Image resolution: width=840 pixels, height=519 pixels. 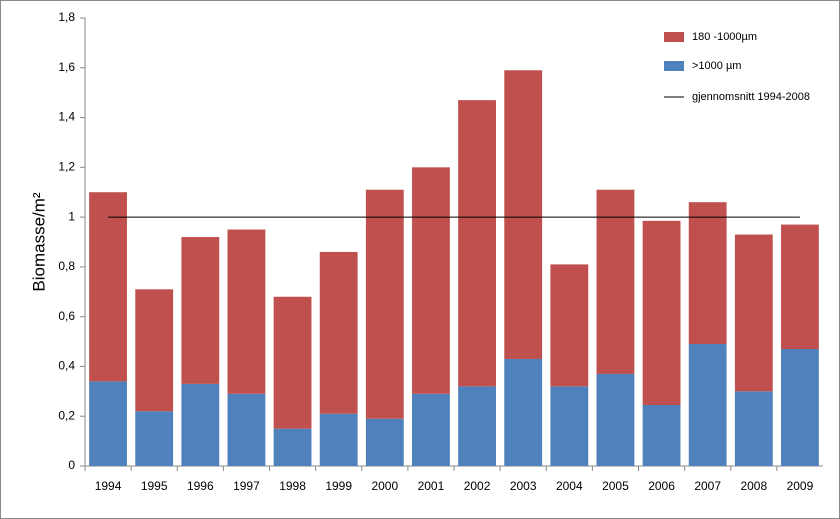 I want to click on y-tick-label: 0,6, so click(x=66, y=316).